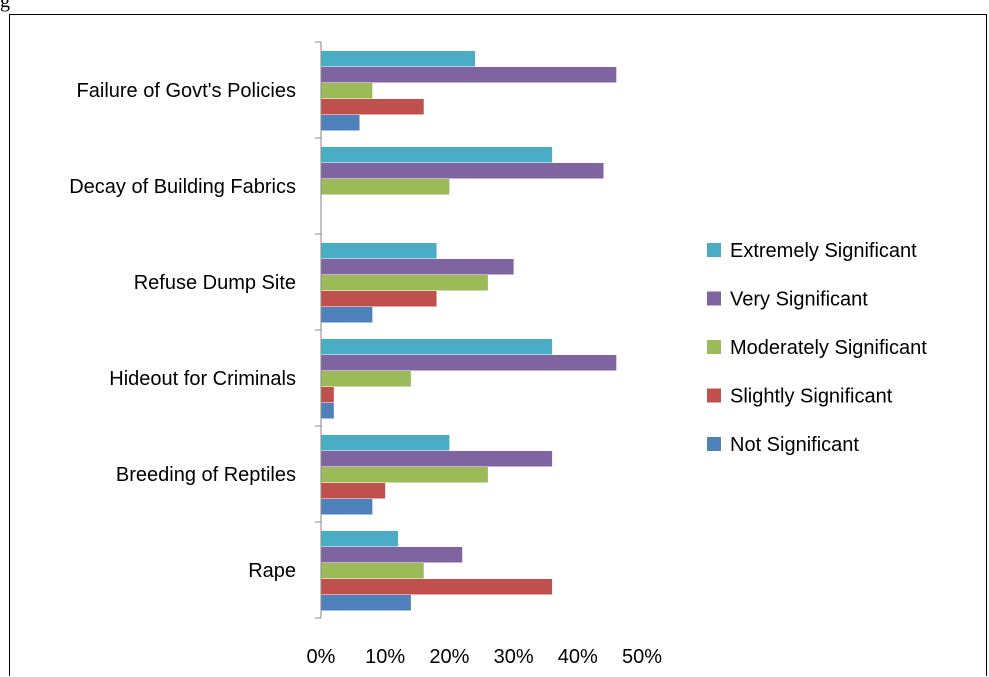  Describe the element at coordinates (485, 657) in the screenshot. I see `tick-labels: 0% 10% 20% 30% 40% 50%` at that location.